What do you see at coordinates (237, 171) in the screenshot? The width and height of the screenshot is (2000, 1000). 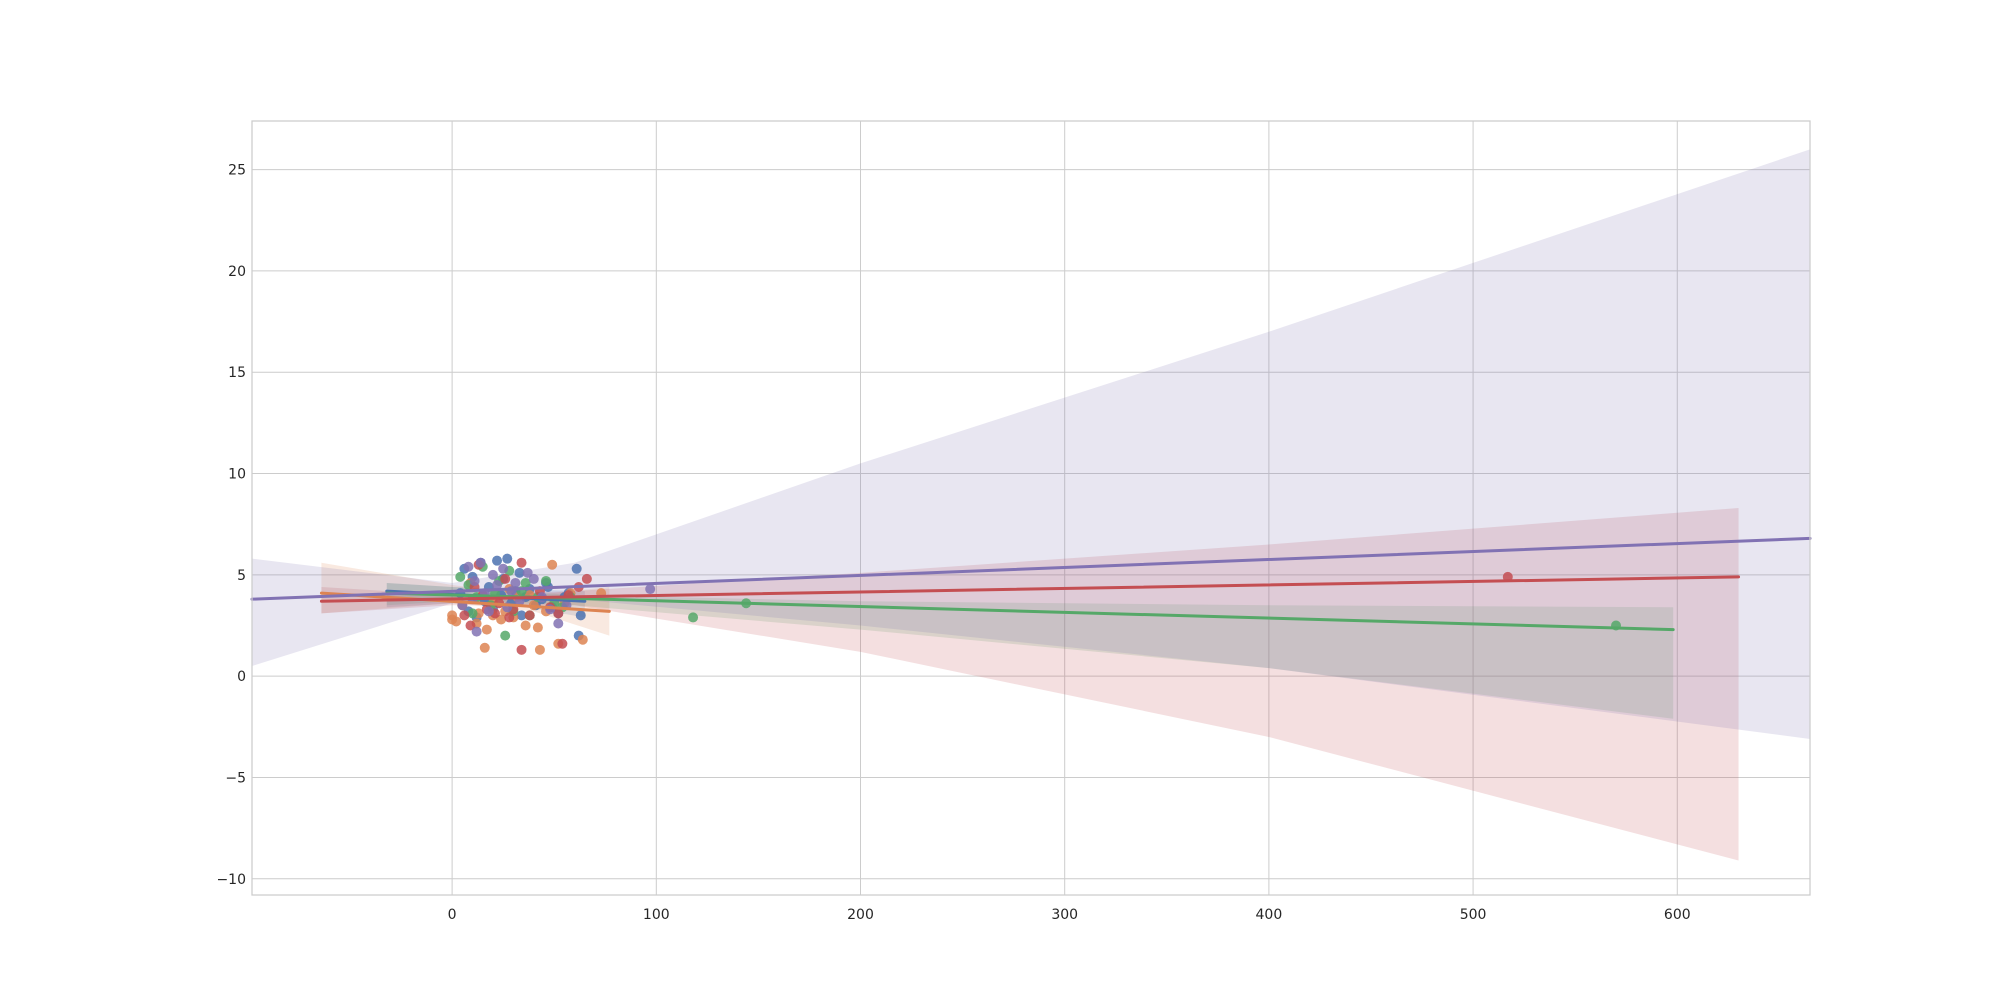 I see `y-tick-label: 25` at bounding box center [237, 171].